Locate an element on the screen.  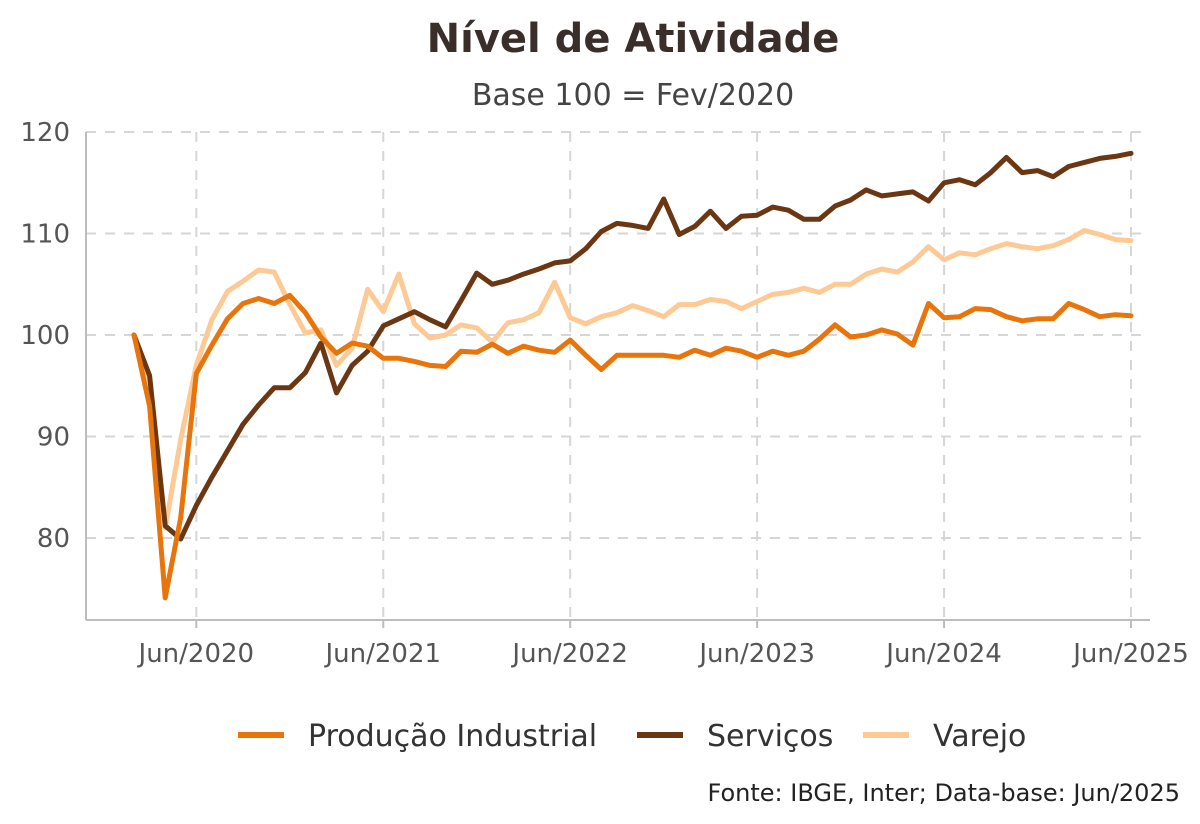
y-tick-label: 110 is located at coordinates (45, 235).